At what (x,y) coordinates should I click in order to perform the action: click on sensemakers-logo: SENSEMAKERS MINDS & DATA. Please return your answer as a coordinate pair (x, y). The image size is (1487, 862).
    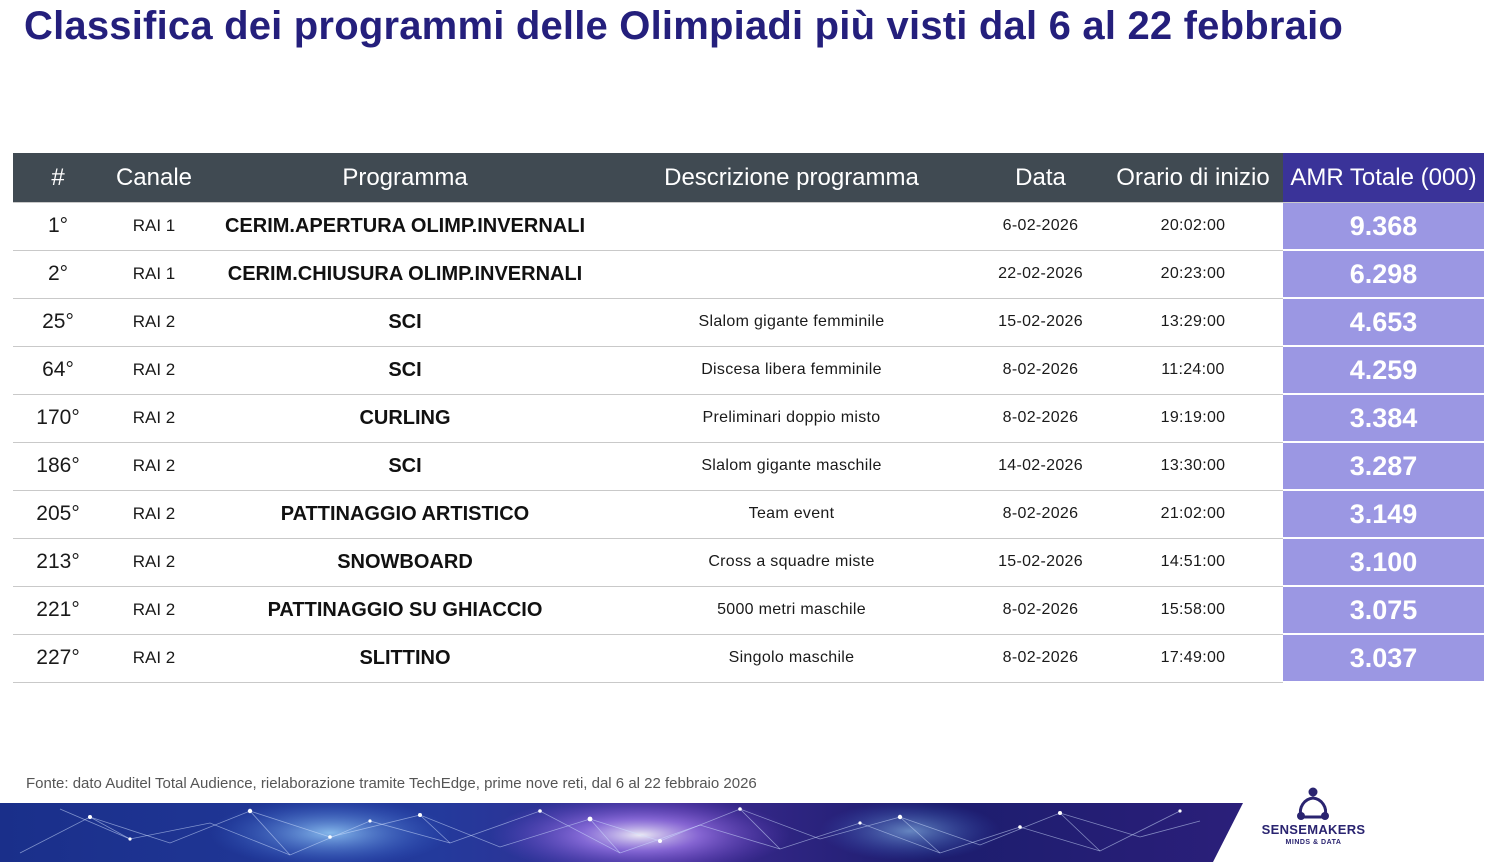
    Looking at the image, I should click on (1313, 819).